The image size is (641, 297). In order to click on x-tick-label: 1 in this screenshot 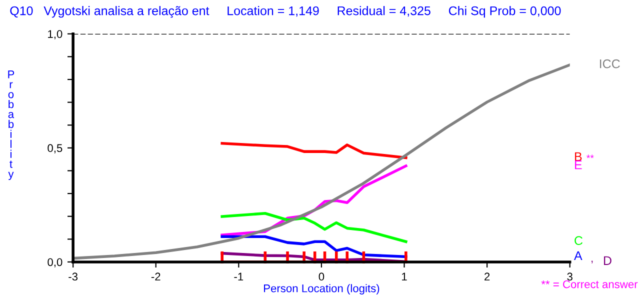, I will do `click(404, 276)`.